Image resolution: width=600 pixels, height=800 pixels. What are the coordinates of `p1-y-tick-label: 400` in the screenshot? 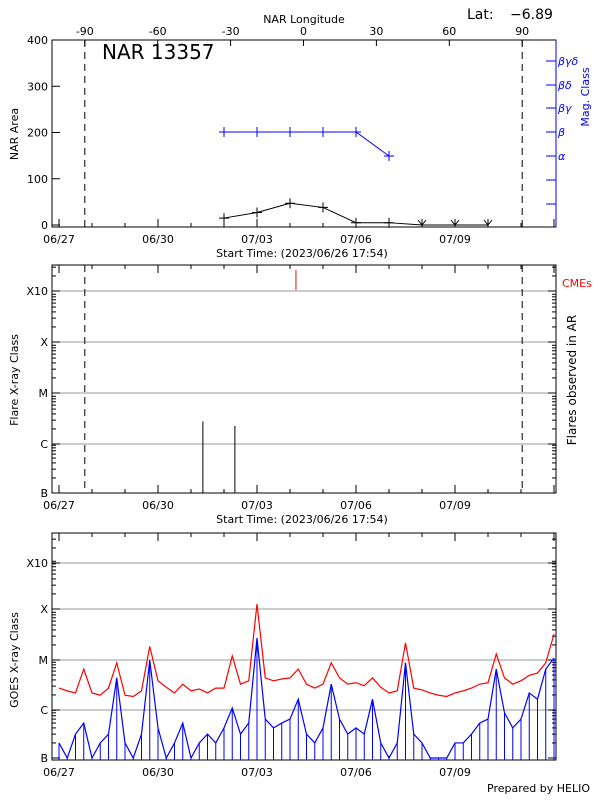 It's located at (37, 40).